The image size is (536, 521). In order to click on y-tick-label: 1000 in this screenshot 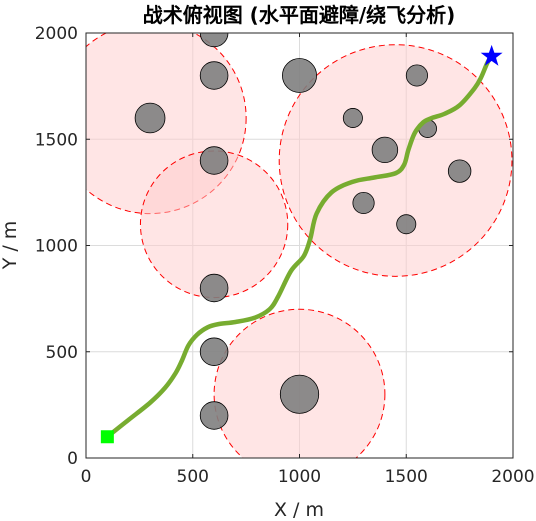, I will do `click(56, 247)`.